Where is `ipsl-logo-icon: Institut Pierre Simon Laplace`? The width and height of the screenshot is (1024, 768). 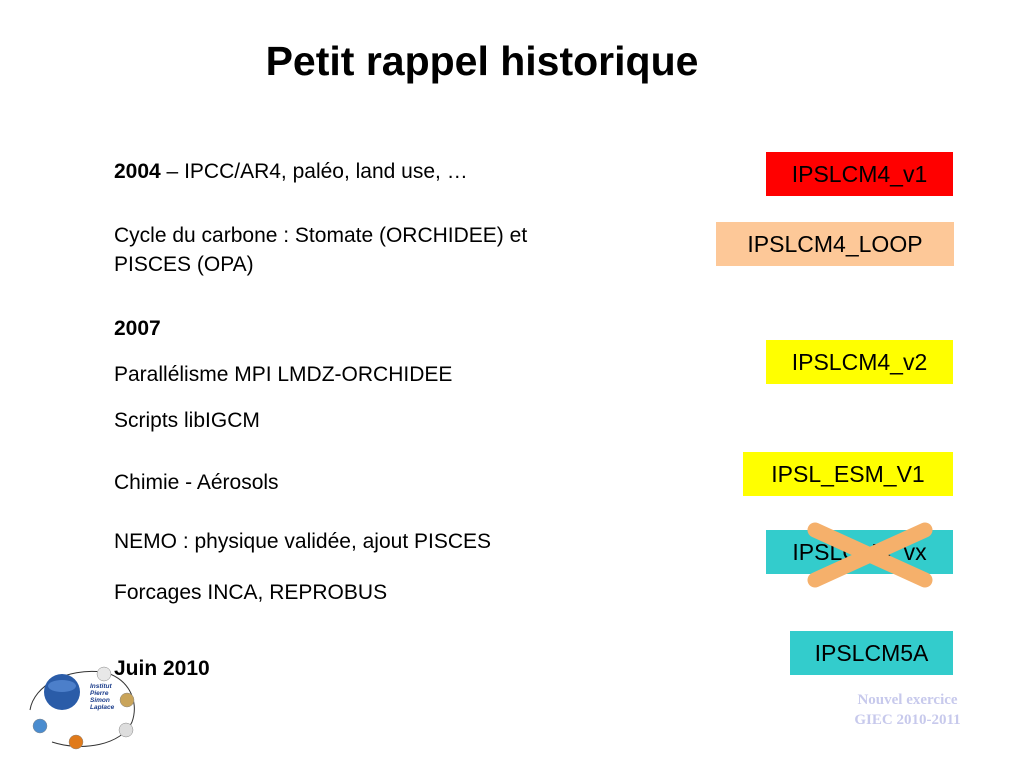 ipsl-logo-icon: Institut Pierre Simon Laplace is located at coordinates (82, 708).